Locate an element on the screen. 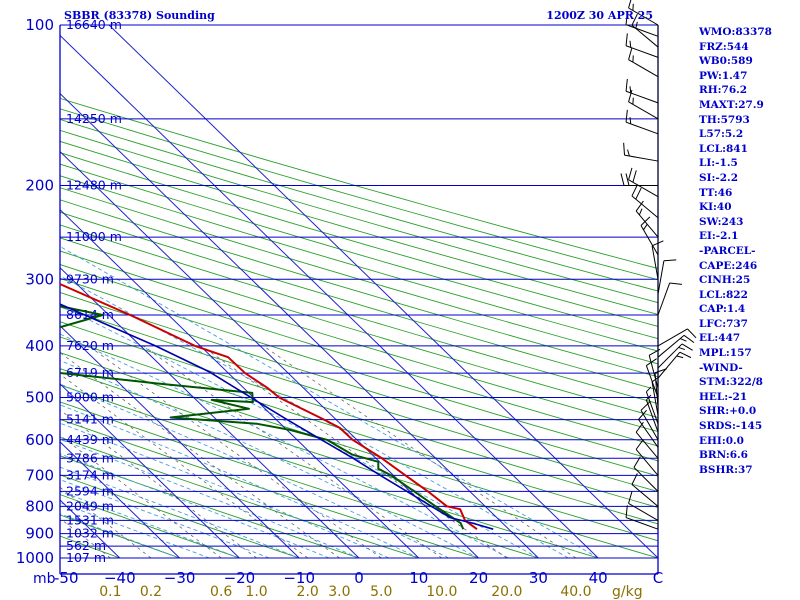 The image size is (800, 600). mixing-ratio-unit-label: g/kg is located at coordinates (627, 592).